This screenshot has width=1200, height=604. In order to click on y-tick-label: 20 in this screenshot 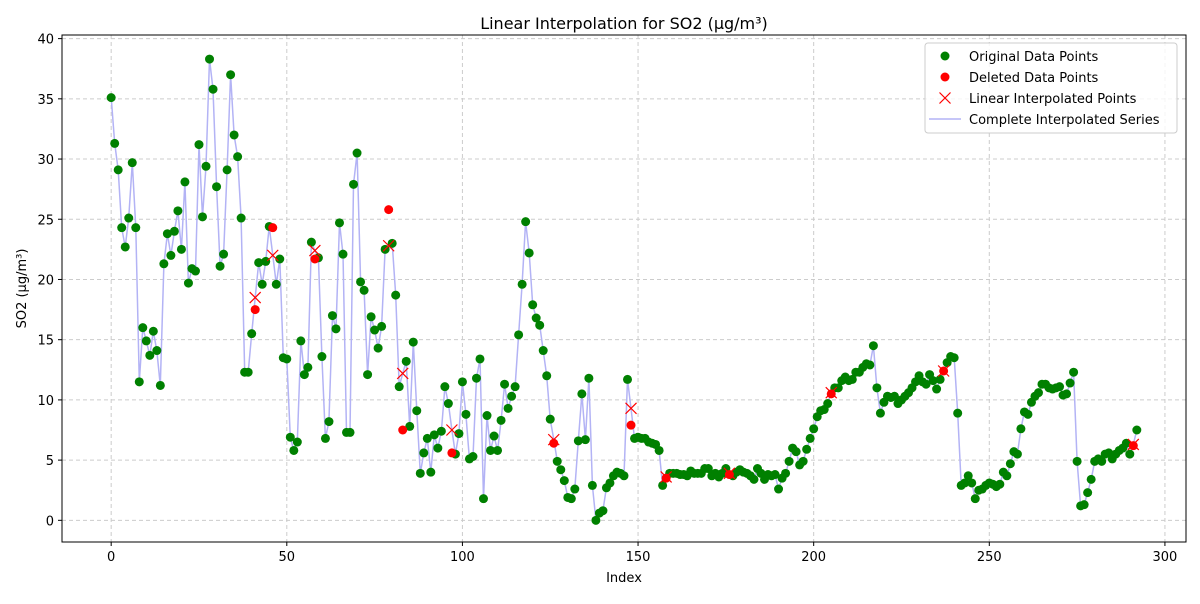, I will do `click(45, 280)`.